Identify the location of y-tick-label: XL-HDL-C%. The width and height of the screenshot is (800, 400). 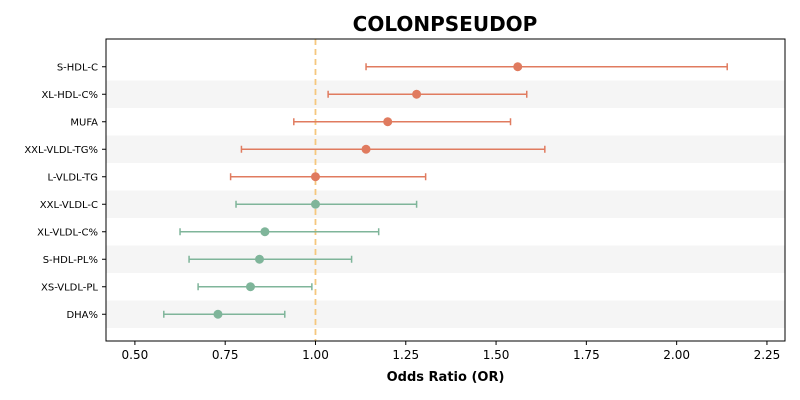
(69, 95).